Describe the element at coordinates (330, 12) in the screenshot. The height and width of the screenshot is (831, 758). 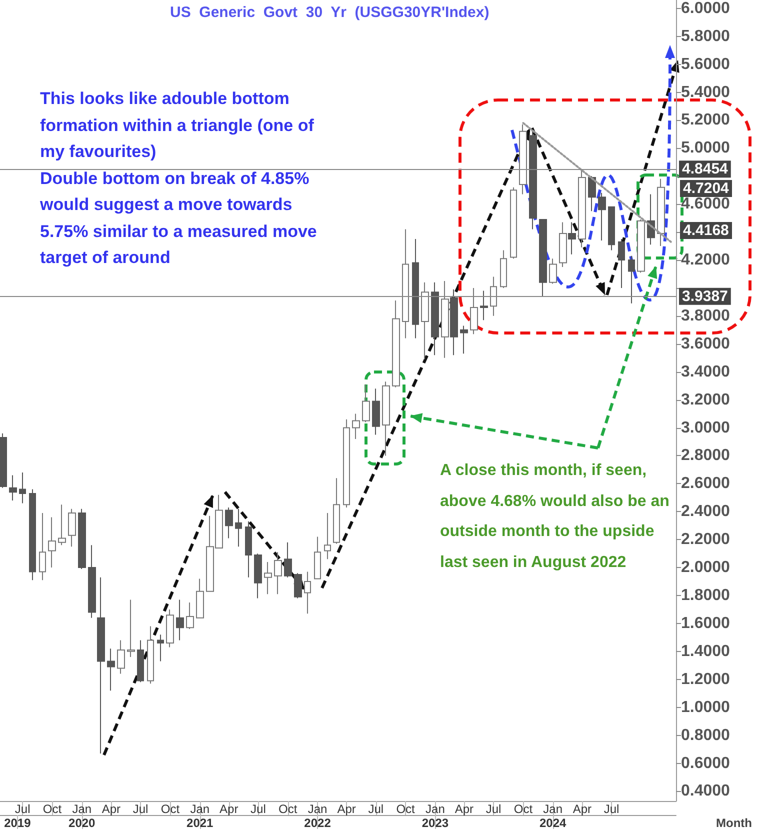
I see `chart-title: US Generic Govt 30 Yr (USGG30YR'Index)` at that location.